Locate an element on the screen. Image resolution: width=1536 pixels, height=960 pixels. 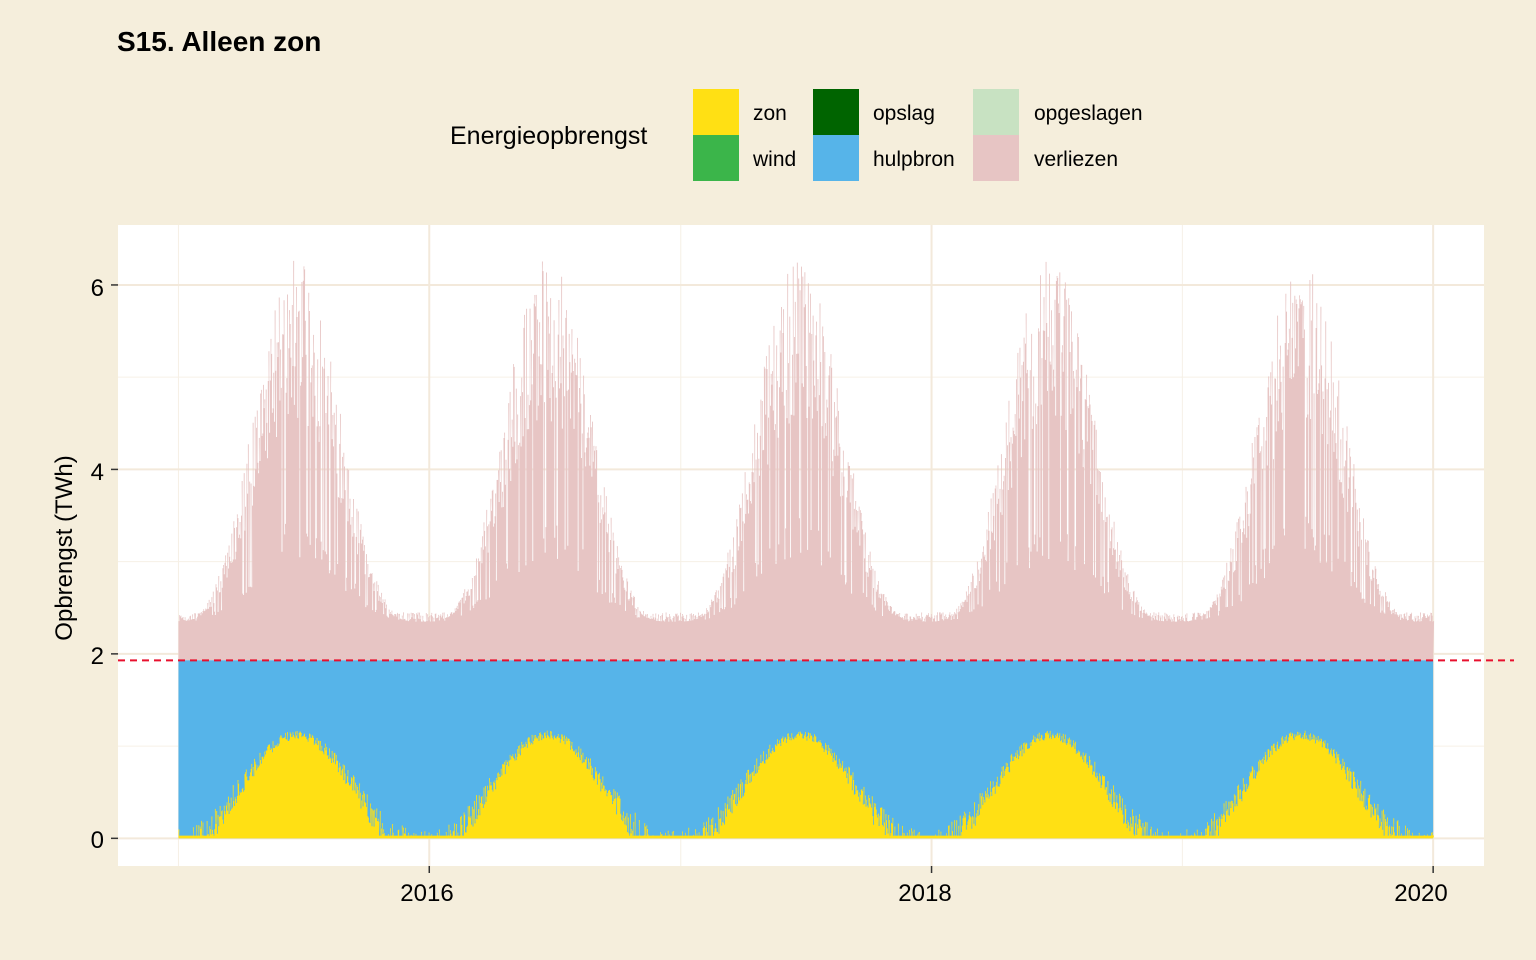
y-tick-label-2: 2 is located at coordinates (97, 656).